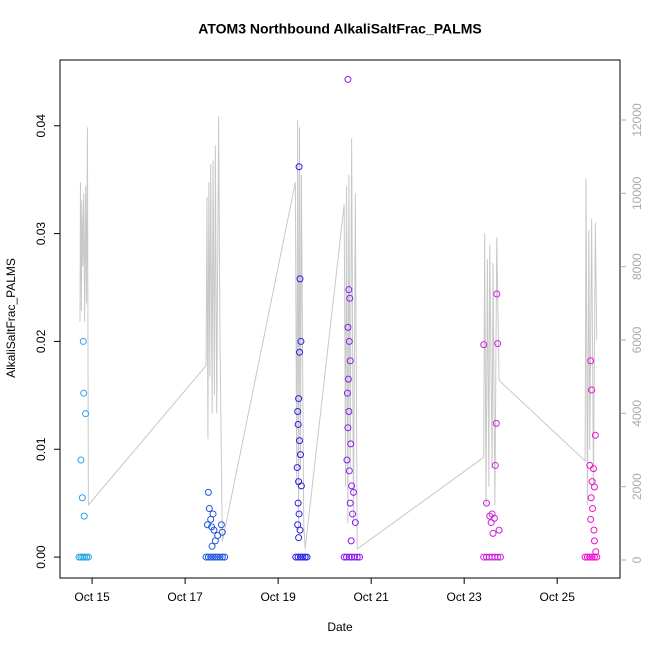 This screenshot has height=655, width=650. What do you see at coordinates (637, 413) in the screenshot?
I see `y2-tick-label: 4000` at bounding box center [637, 413].